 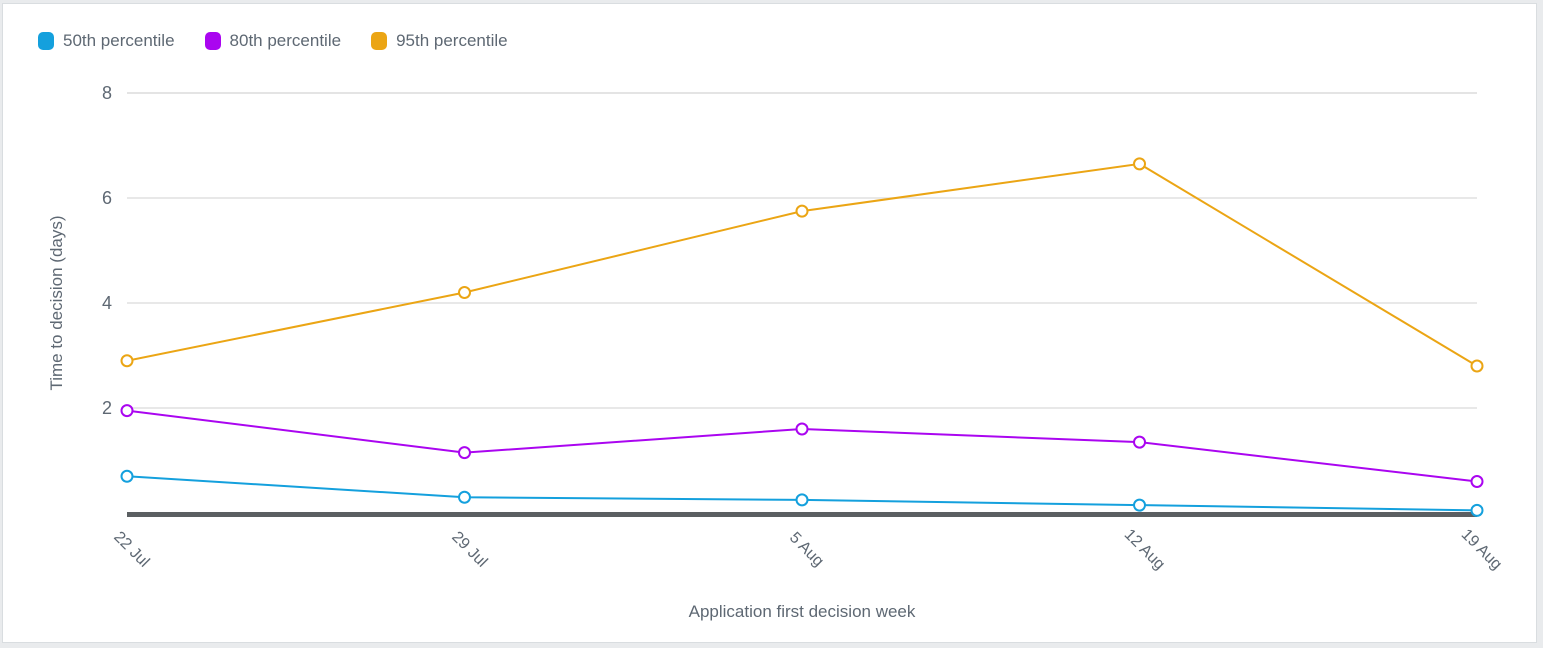 I want to click on data-point-80th-percentile-5-aug, so click(x=802, y=429).